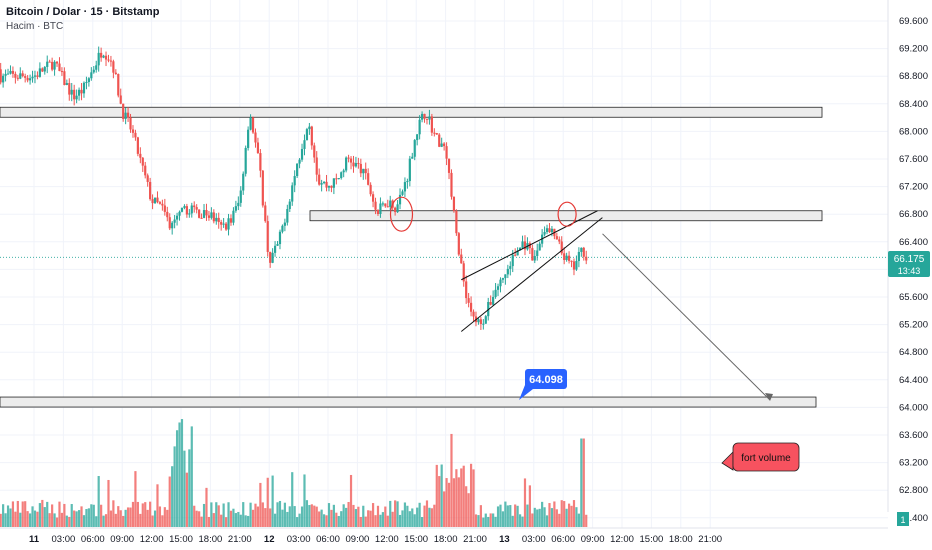  I want to click on price-tick-label: 65.600, so click(913, 297).